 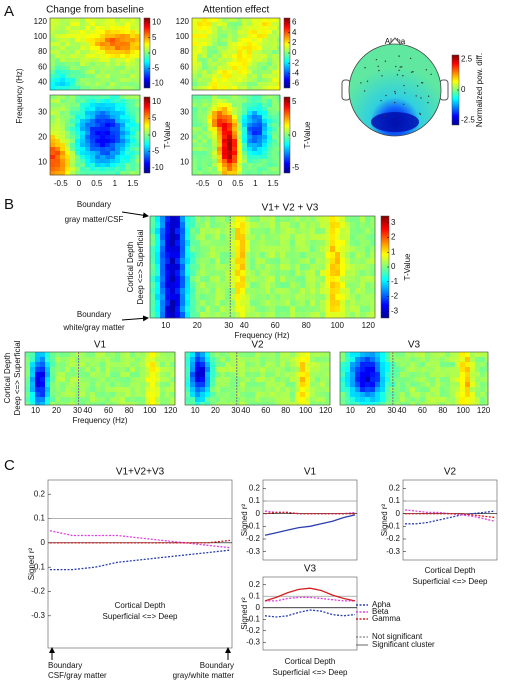 What do you see at coordinates (140, 472) in the screenshot?
I see `chart-title: V1+V2+V3` at bounding box center [140, 472].